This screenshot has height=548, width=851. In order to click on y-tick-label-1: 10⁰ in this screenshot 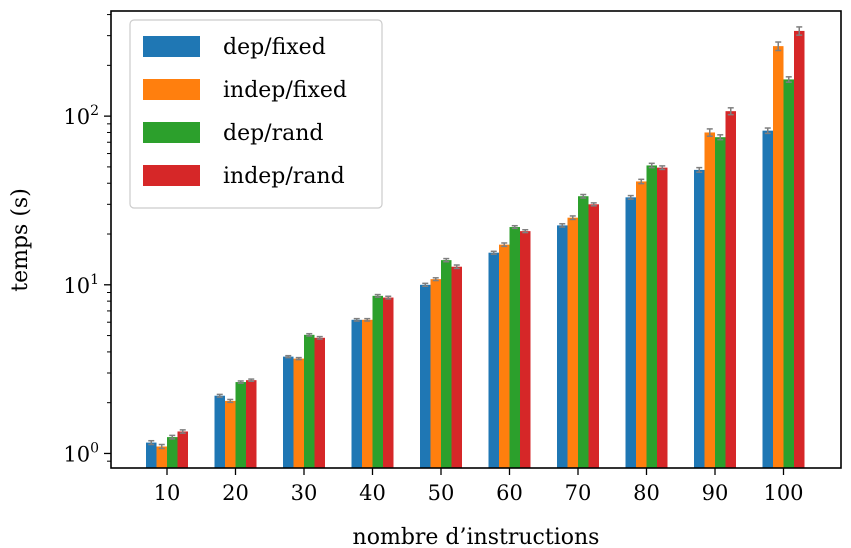, I will do `click(81, 453)`.